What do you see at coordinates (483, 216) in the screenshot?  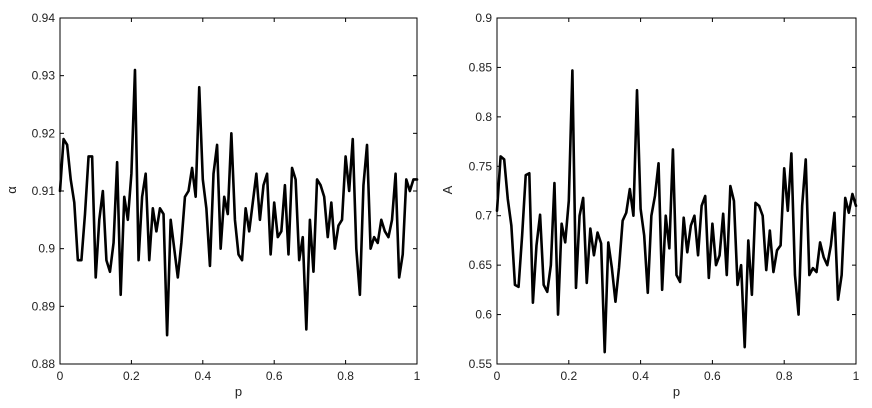 I see `right-ytick-label: 0.7` at bounding box center [483, 216].